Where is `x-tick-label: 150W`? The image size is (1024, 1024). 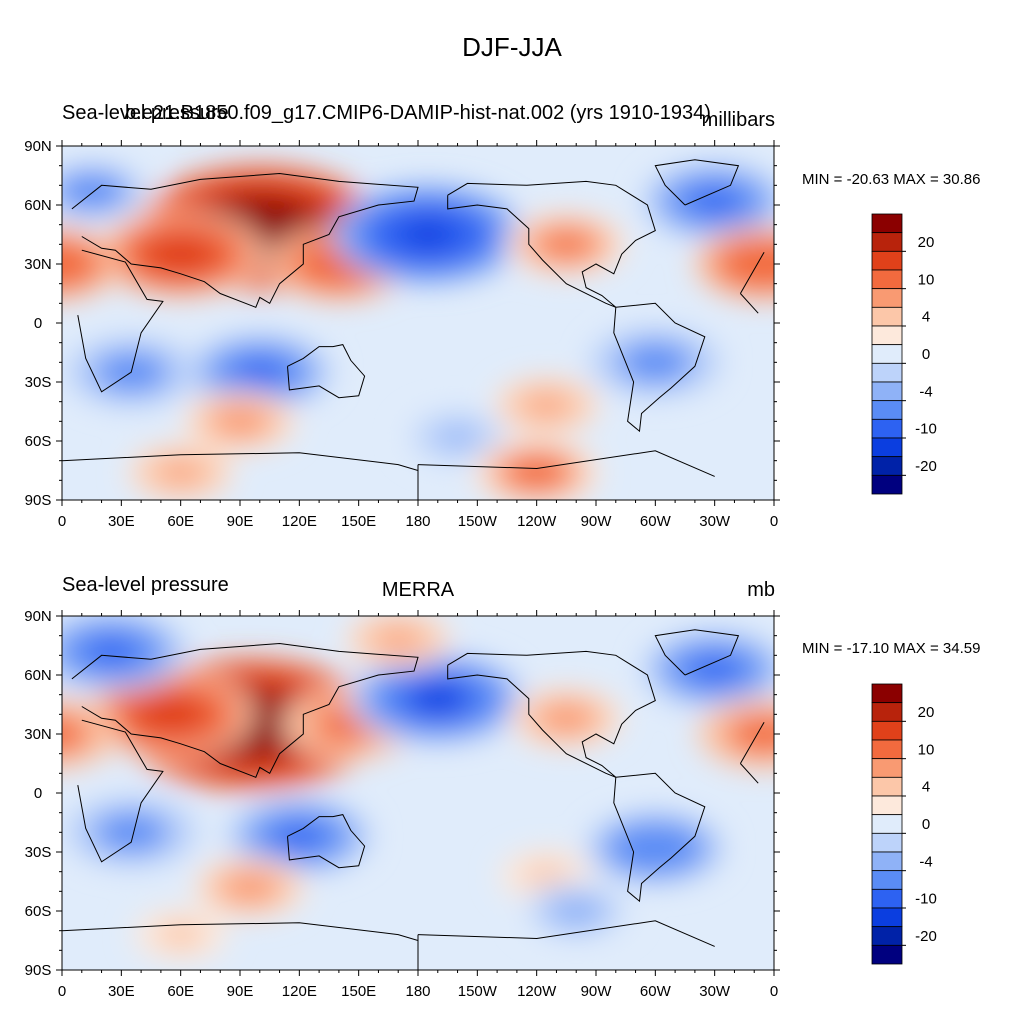 x-tick-label: 150W is located at coordinates (478, 521).